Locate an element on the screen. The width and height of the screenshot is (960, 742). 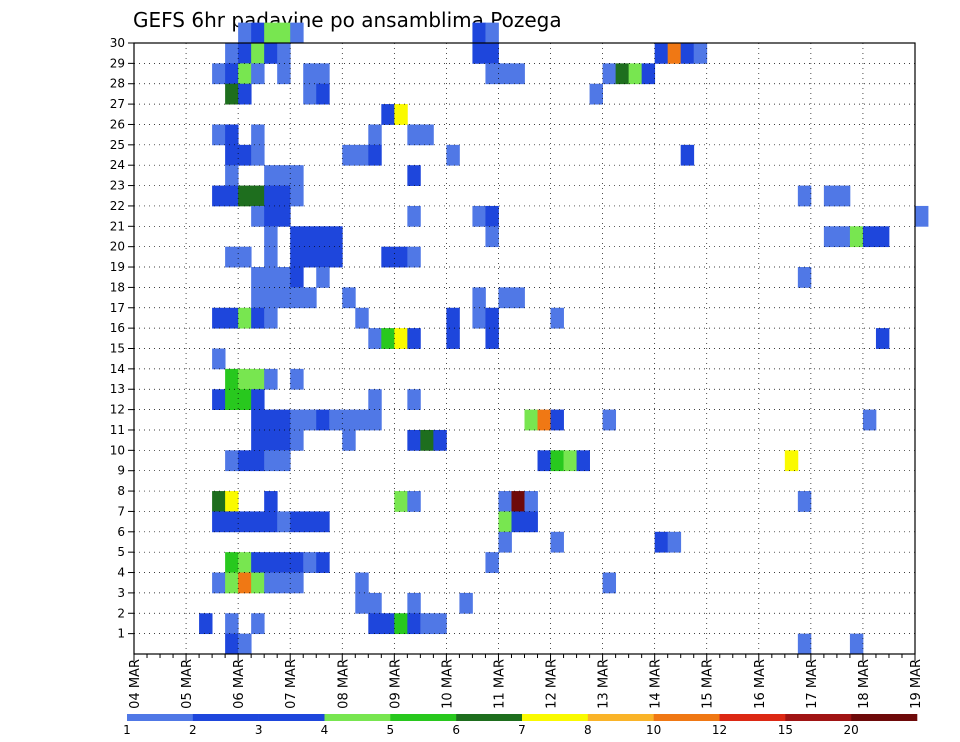
y-tick-label: 30 is located at coordinates (117, 43).